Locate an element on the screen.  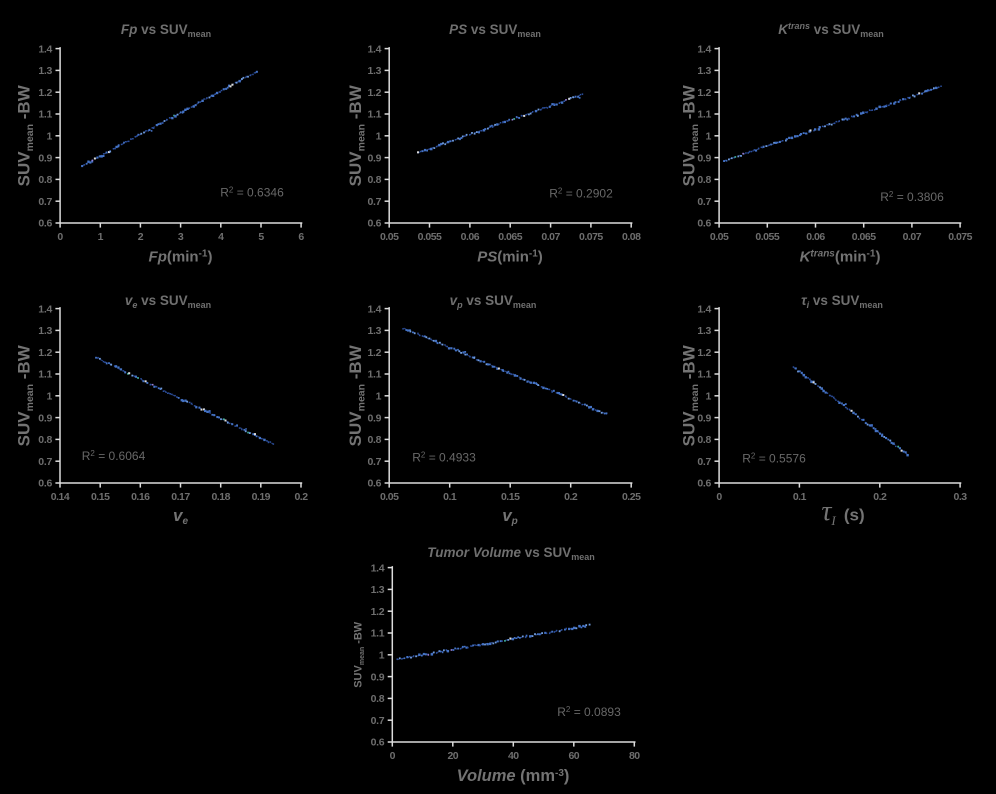
svg-text: ve vs SUVmean is located at coordinates (168, 301).